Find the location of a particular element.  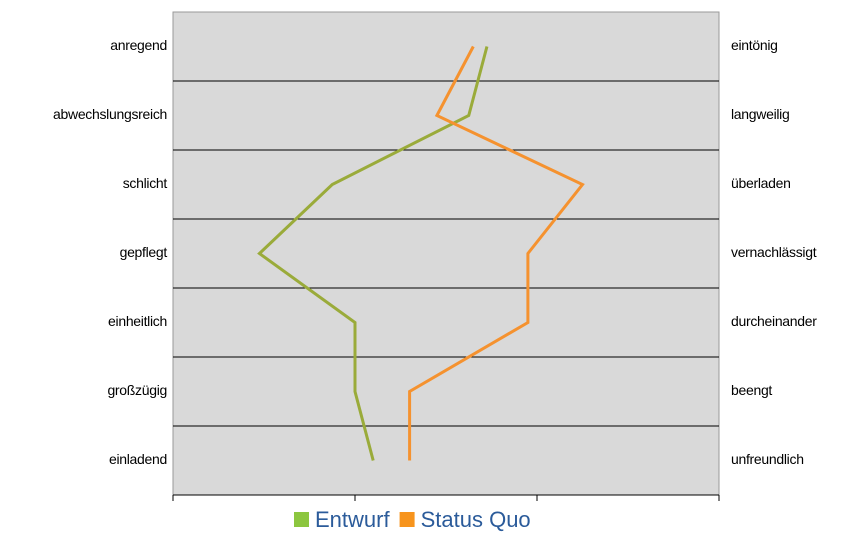

right-label: vernachlässigt is located at coordinates (774, 252).